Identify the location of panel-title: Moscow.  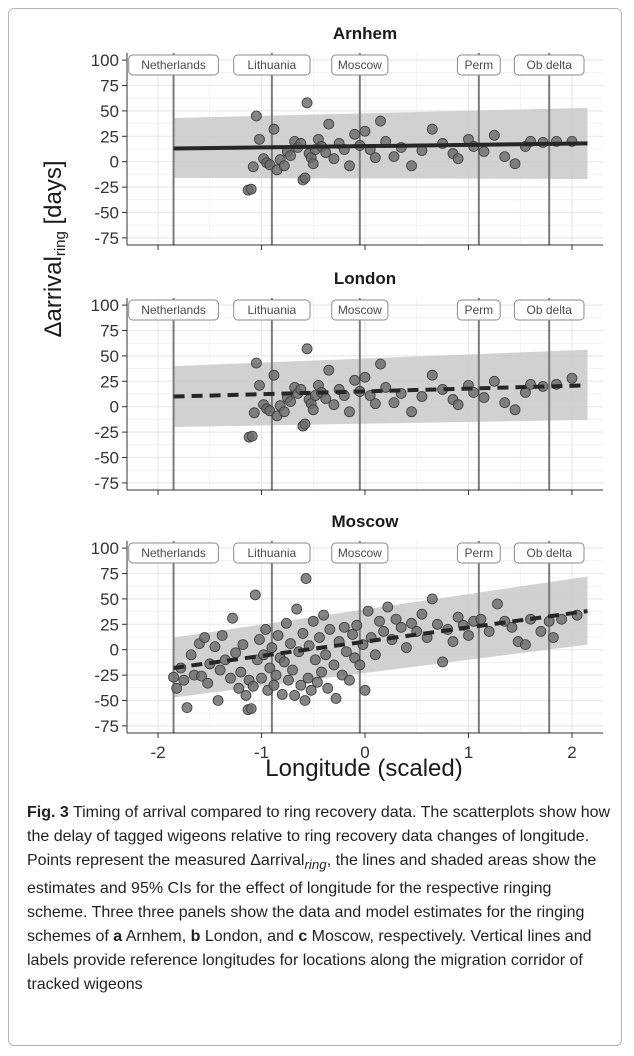
(365, 521).